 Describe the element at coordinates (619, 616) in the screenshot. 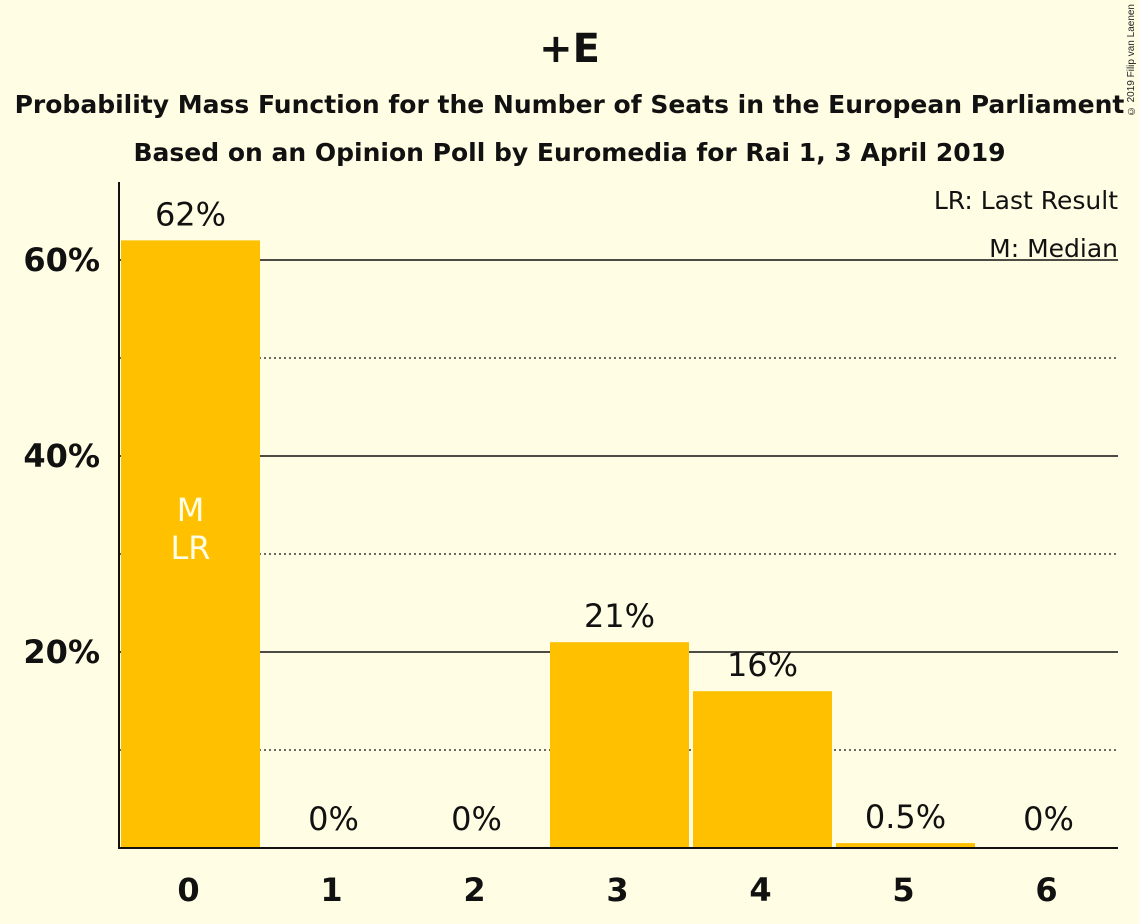

I see `value-label-3: 21%` at that location.